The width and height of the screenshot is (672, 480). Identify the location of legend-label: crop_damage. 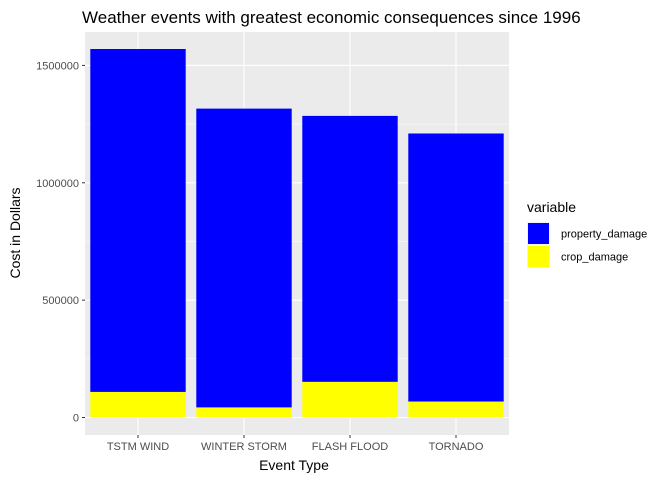
(594, 258).